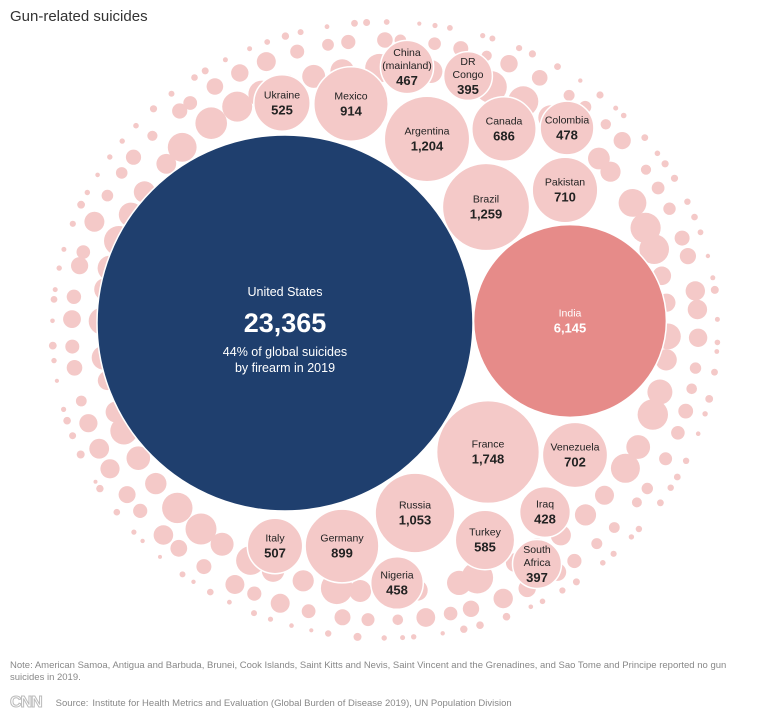  What do you see at coordinates (545, 519) in the screenshot?
I see `bubble-value-label: 428` at bounding box center [545, 519].